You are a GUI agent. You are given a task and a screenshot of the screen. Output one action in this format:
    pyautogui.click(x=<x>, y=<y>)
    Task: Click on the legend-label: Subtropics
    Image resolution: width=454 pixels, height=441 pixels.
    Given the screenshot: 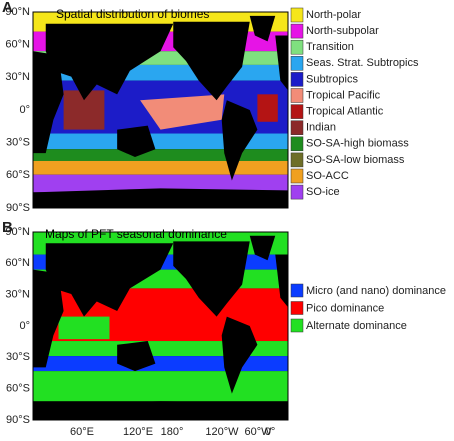 What is the action you would take?
    pyautogui.click(x=332, y=79)
    